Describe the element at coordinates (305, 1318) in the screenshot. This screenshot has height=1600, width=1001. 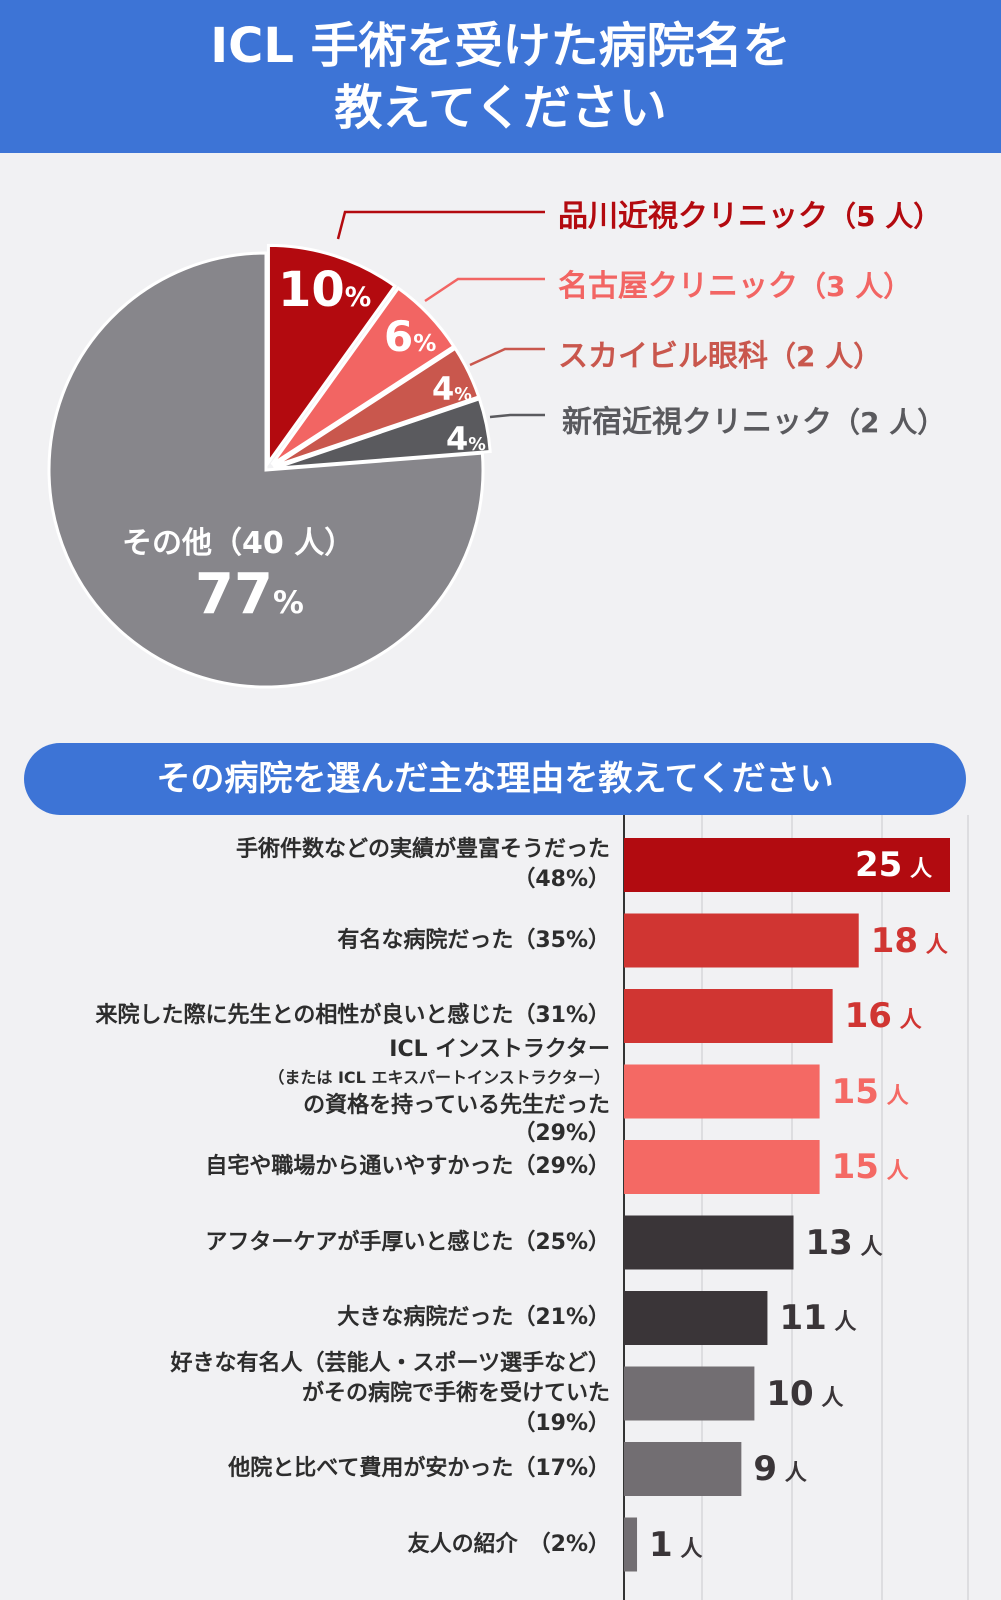
I see `bar-category-label: 大きな病院だった（21%）` at that location.